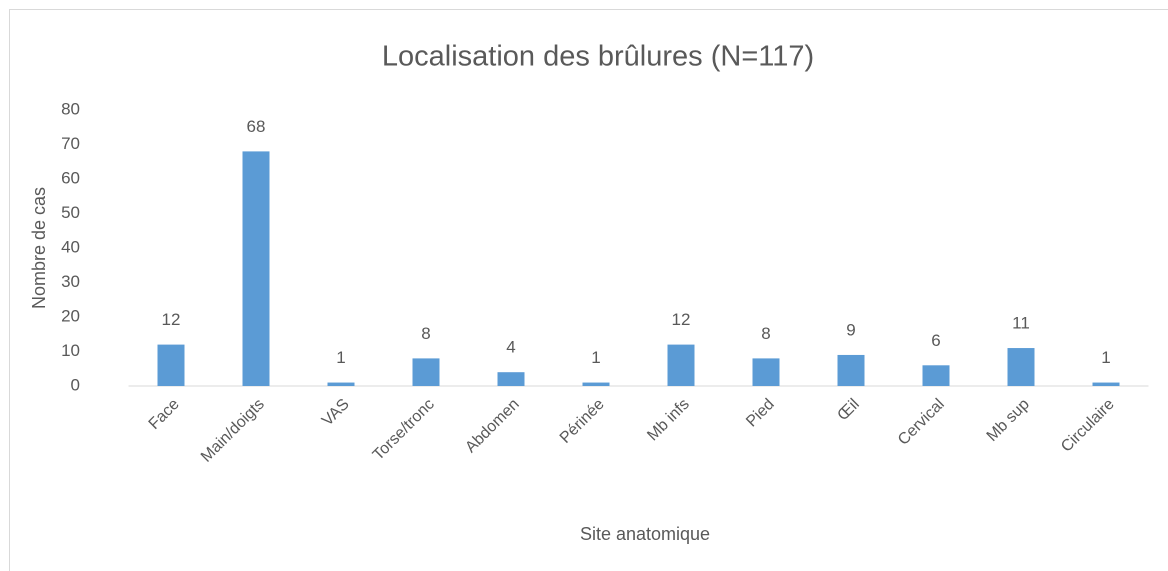 The height and width of the screenshot is (571, 1168). What do you see at coordinates (70, 315) in the screenshot?
I see `y-tick-label: 20` at bounding box center [70, 315].